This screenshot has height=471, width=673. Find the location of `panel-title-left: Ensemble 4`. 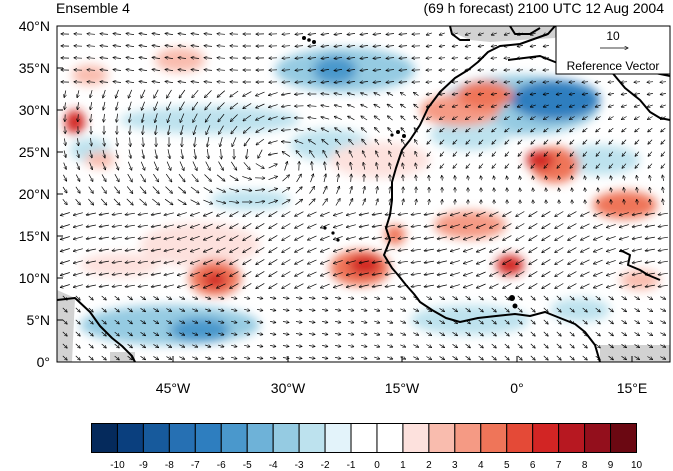

panel-title-left: Ensemble 4 is located at coordinates (93, 8).